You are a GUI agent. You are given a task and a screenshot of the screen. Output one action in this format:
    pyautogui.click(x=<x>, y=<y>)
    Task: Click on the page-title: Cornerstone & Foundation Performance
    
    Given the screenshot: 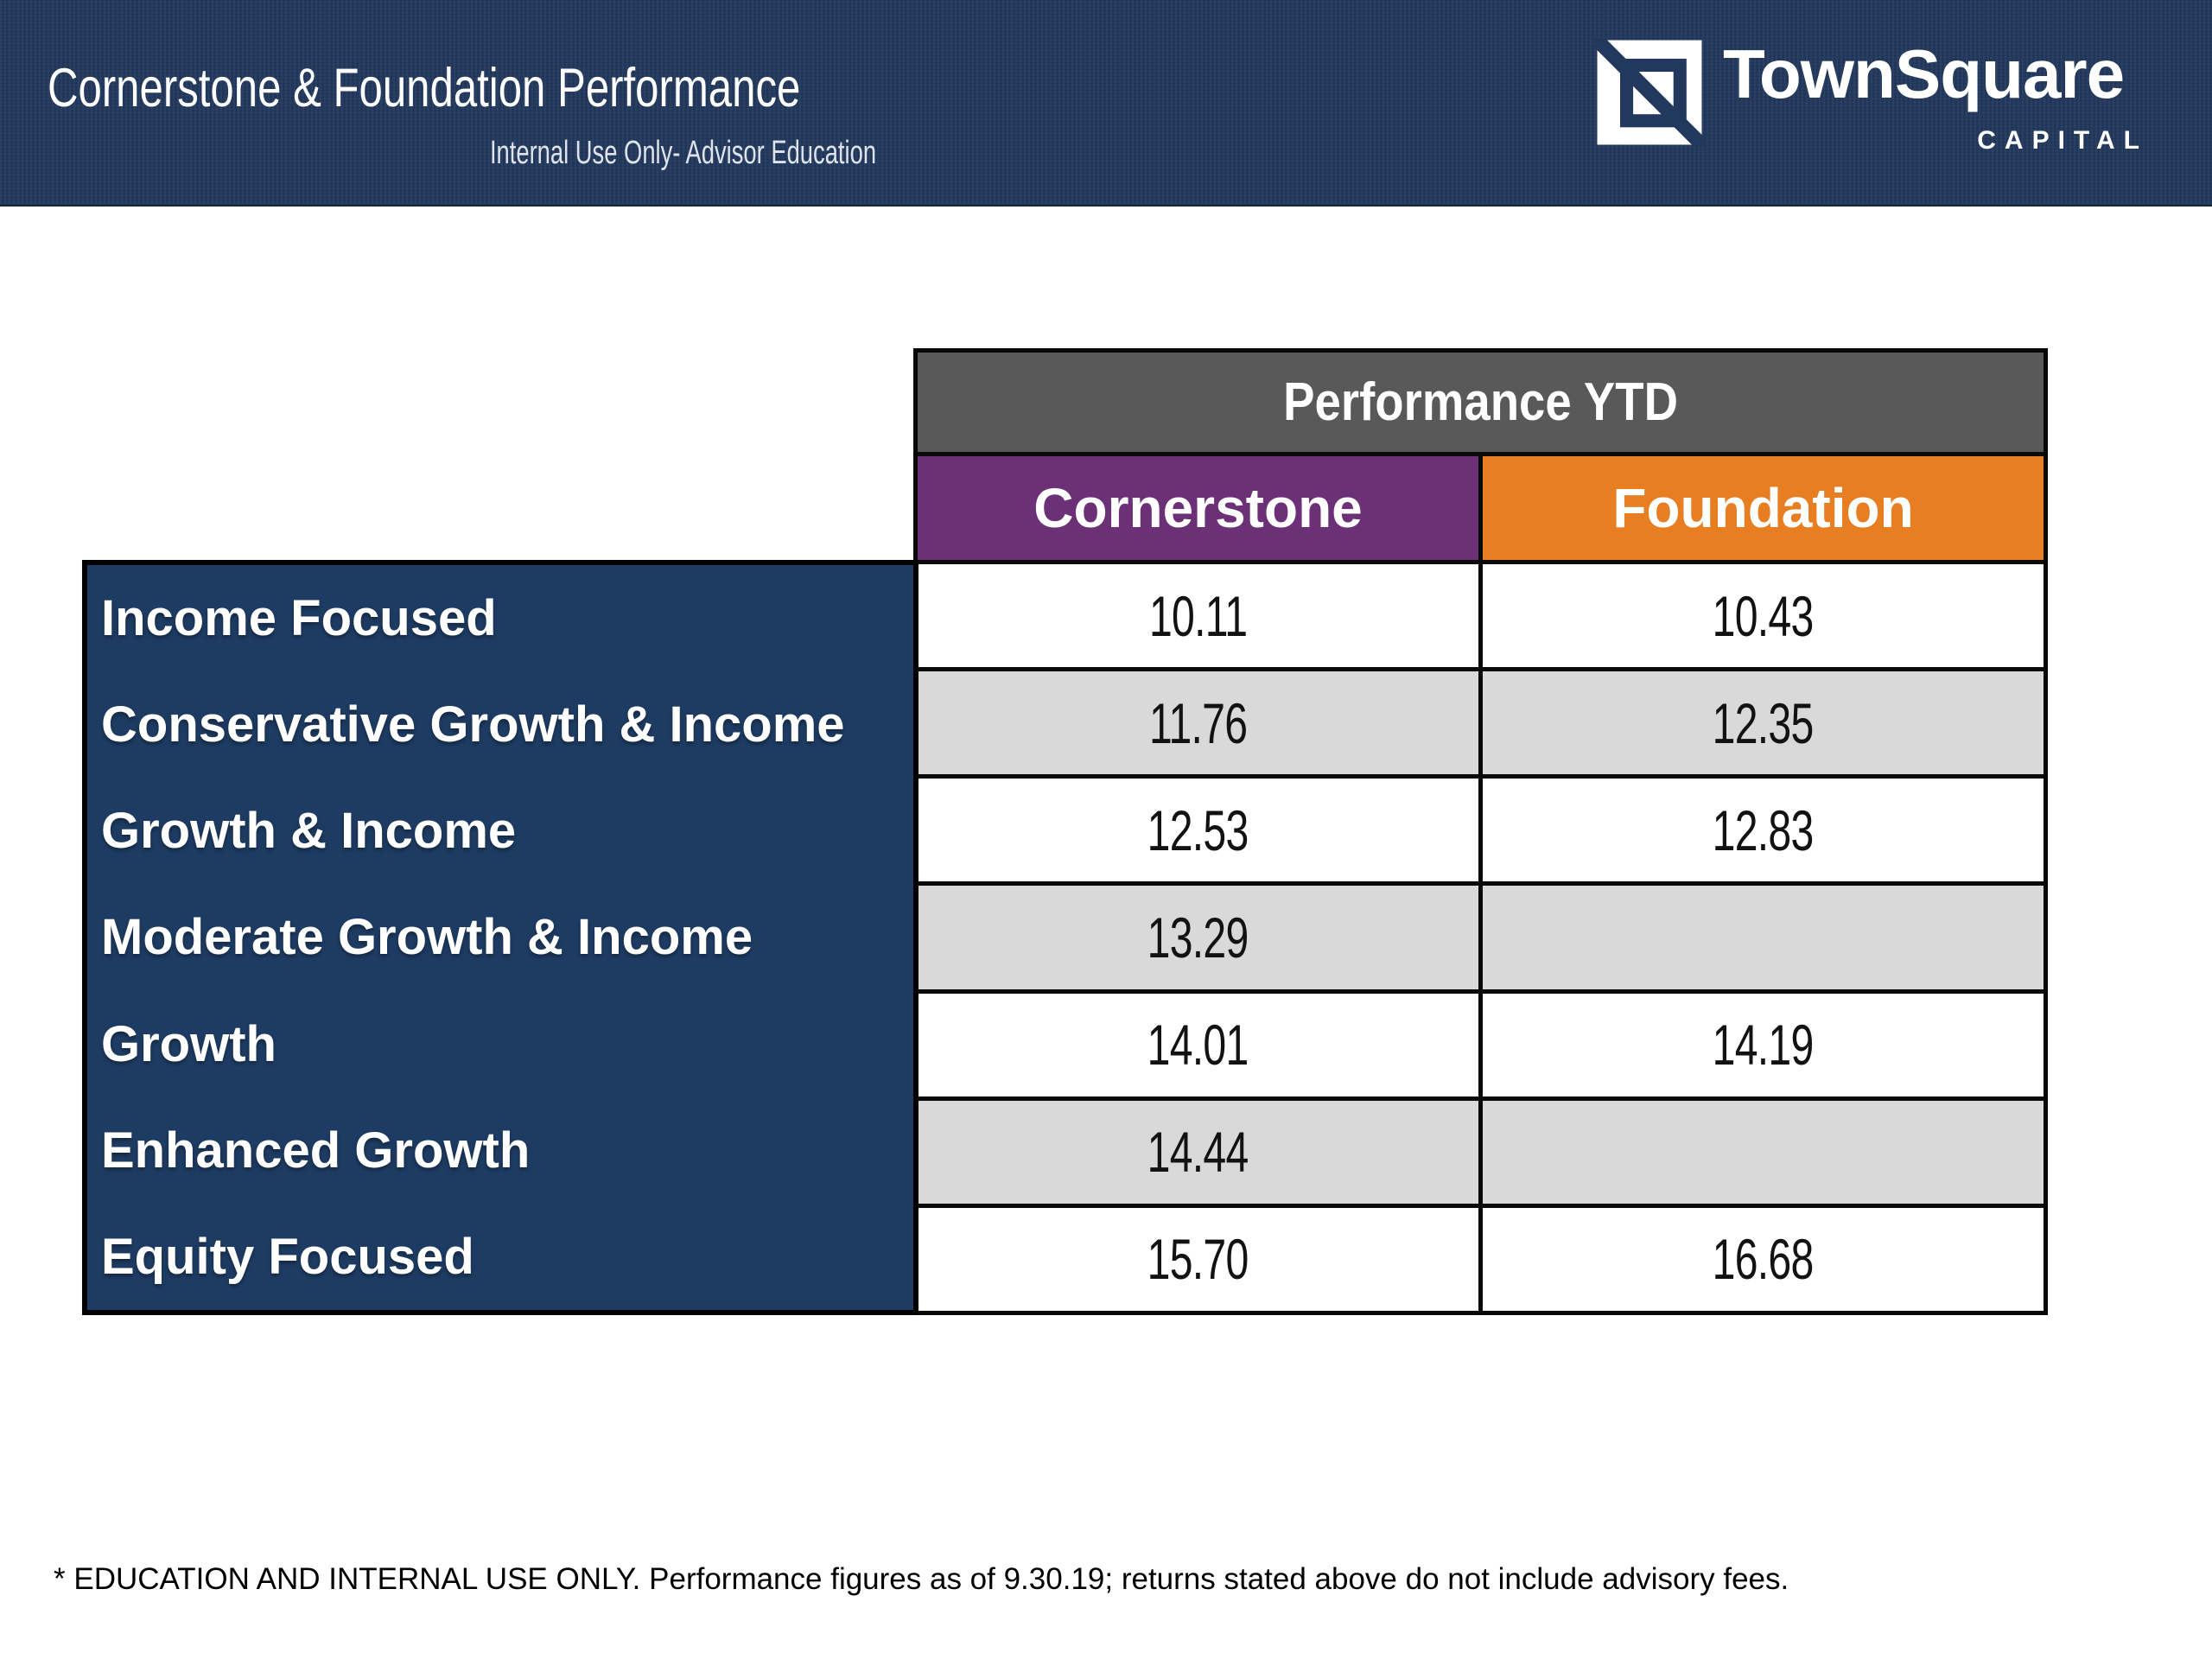 What is the action you would take?
    pyautogui.click(x=530, y=88)
    